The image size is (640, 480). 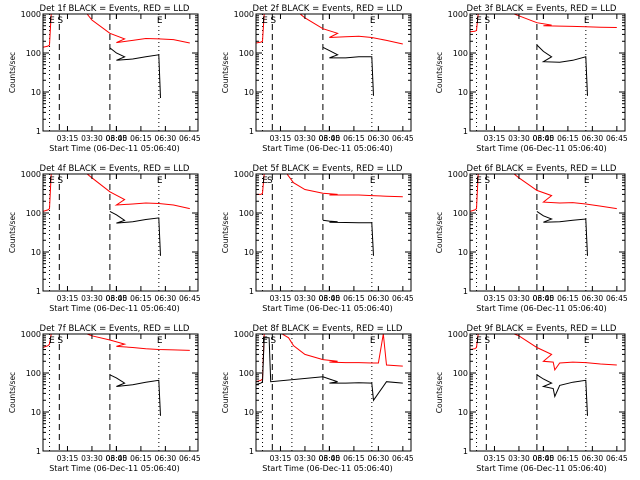 What do you see at coordinates (542, 9) in the screenshot?
I see `chart-title: Det 3f BLACK = Events, RED = LLD` at bounding box center [542, 9].